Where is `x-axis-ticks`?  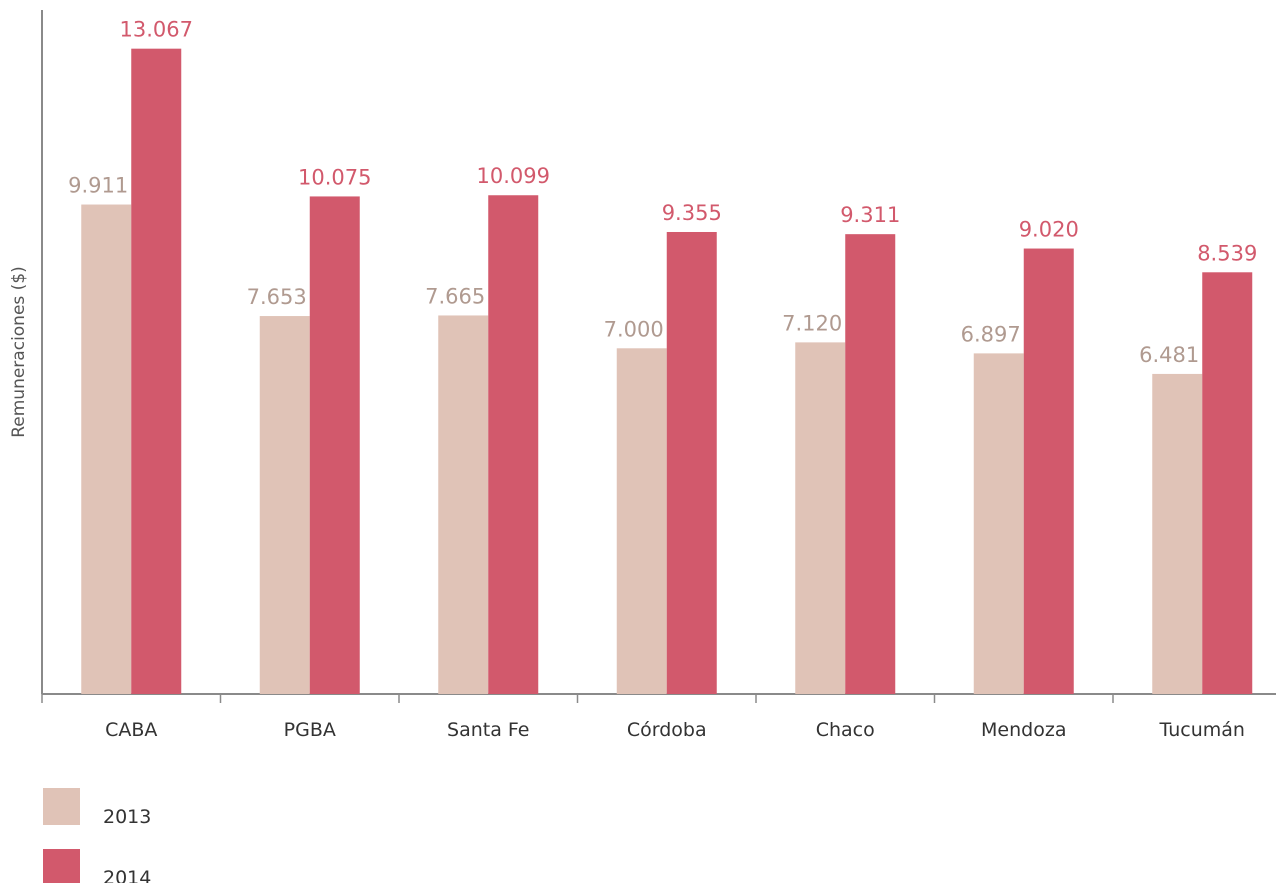 x-axis-ticks is located at coordinates (577, 698).